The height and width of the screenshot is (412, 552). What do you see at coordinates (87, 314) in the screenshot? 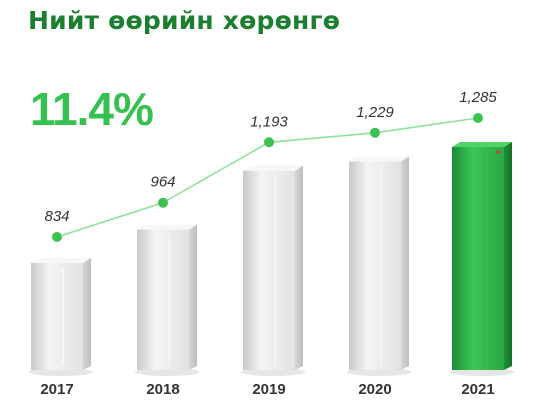
I see `bar-side-2017` at bounding box center [87, 314].